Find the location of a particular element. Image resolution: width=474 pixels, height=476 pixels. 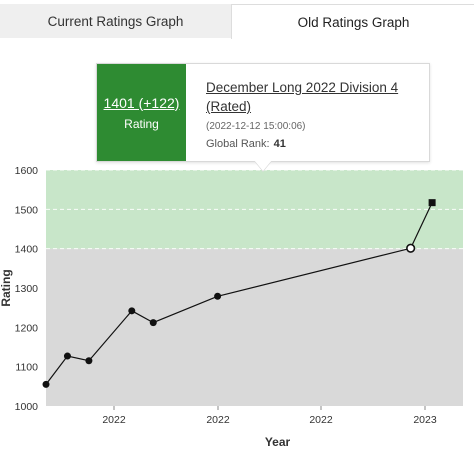

y-tick-label: 1000 is located at coordinates (27, 407).